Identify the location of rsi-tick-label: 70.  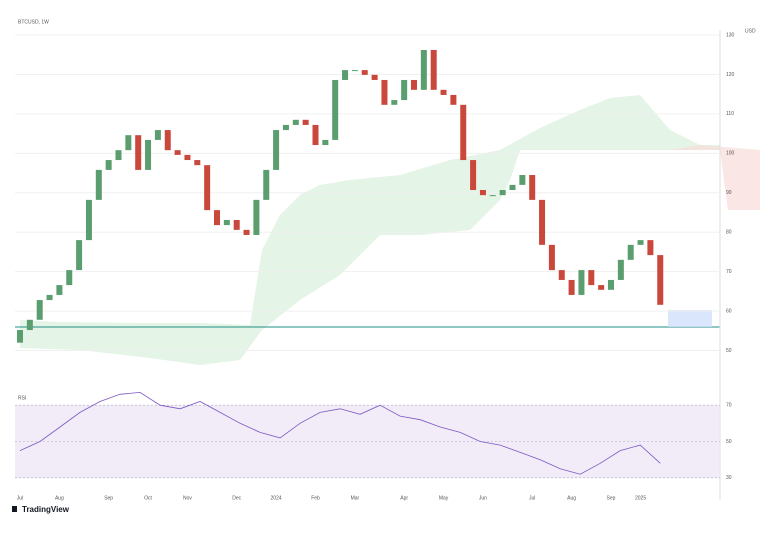
(729, 405).